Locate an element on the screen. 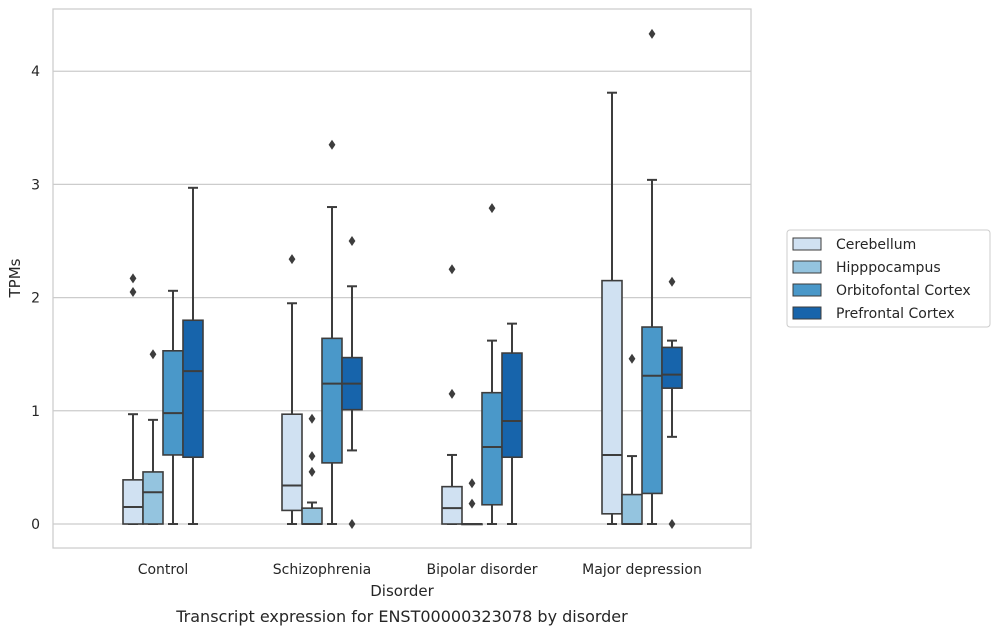  legend-label-prefrontal: Prefrontal Cortex is located at coordinates (895, 314).